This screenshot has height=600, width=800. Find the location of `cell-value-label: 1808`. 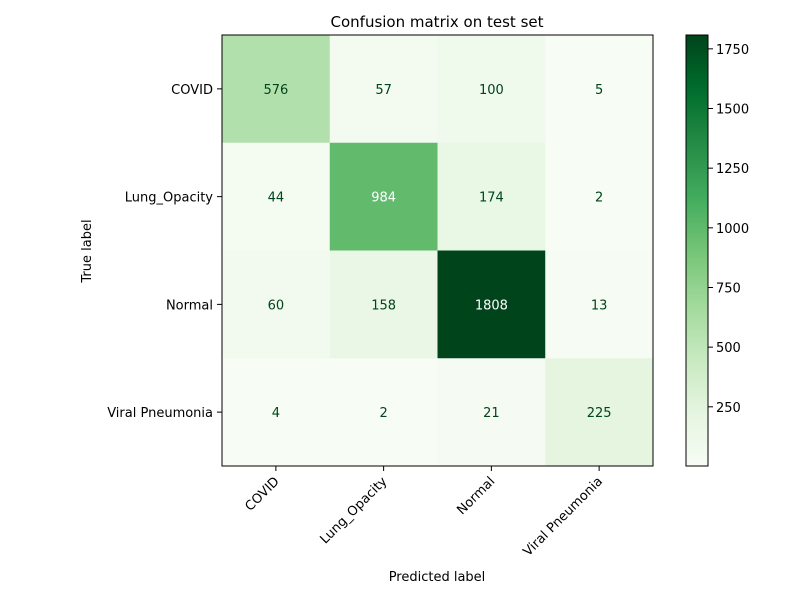

cell-value-label: 1808 is located at coordinates (491, 305).